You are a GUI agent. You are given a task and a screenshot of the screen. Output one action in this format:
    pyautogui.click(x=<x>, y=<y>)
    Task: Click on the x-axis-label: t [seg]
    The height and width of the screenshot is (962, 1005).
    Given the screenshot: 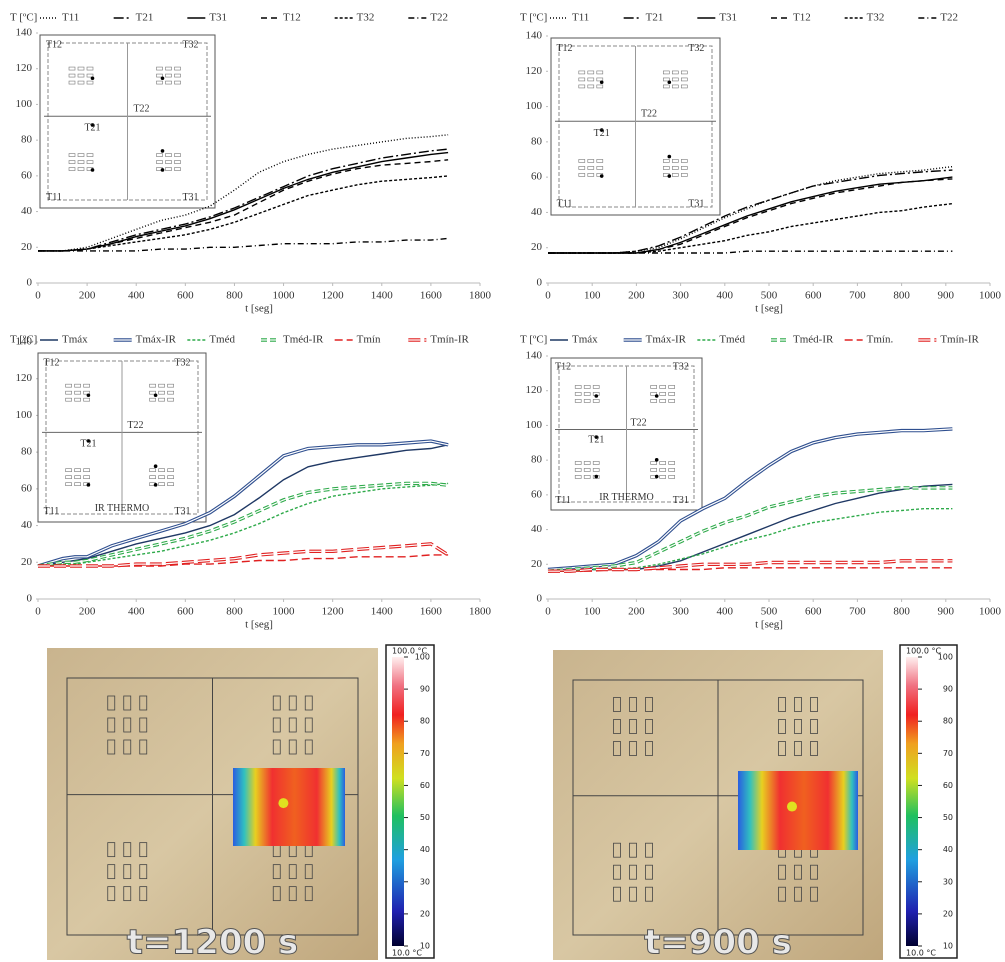 What is the action you would take?
    pyautogui.click(x=259, y=309)
    